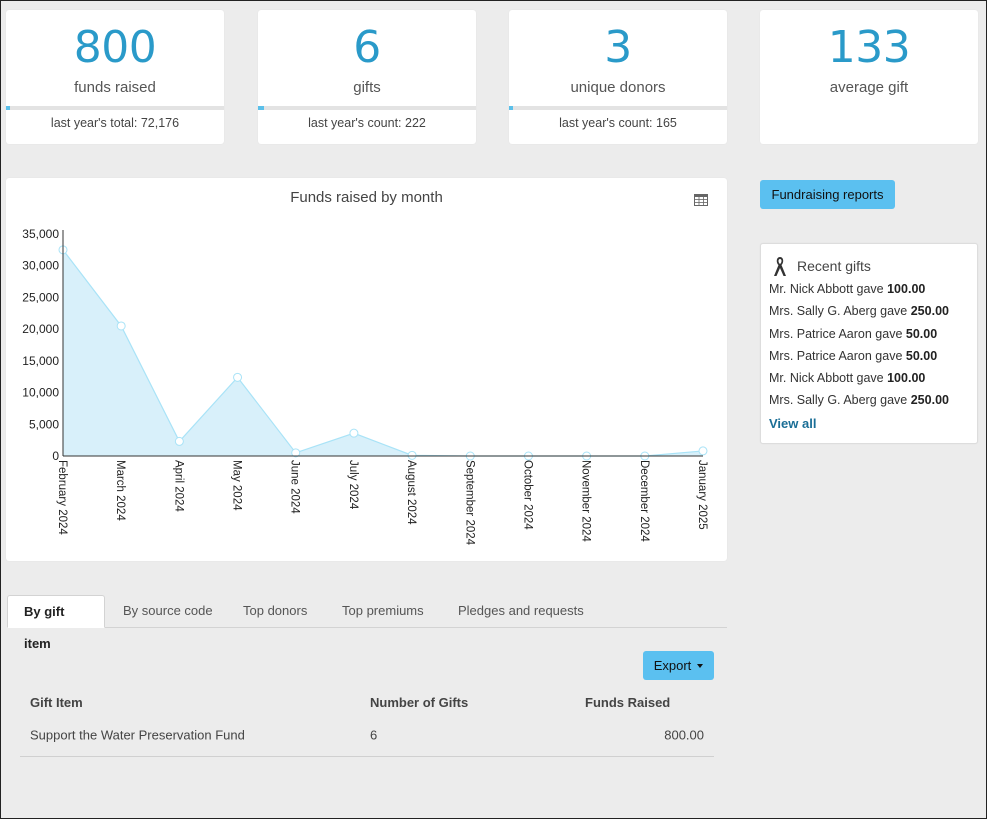 The width and height of the screenshot is (987, 819). What do you see at coordinates (684, 735) in the screenshot?
I see `cell-funds-raised: 800.00` at bounding box center [684, 735].